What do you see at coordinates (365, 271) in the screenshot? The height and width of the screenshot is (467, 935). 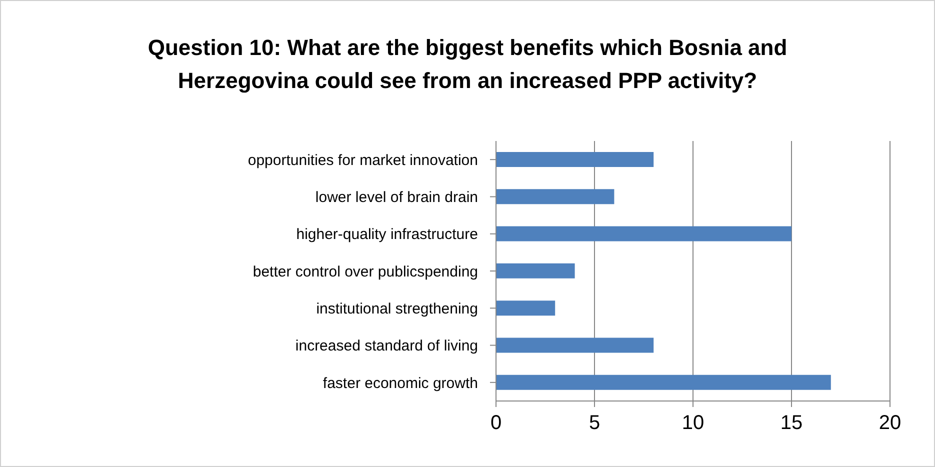 I see `y-tick-label: better control over publicspending` at bounding box center [365, 271].